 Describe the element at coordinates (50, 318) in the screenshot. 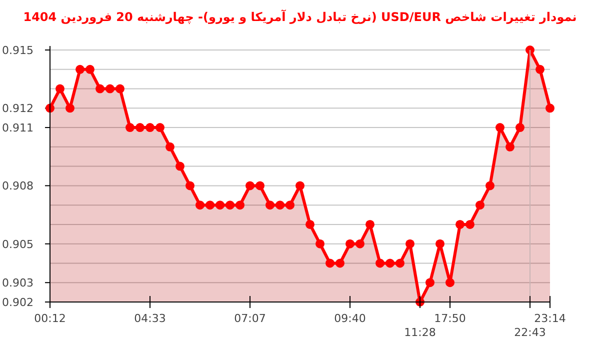

I see `x-tick-label: 00:12` at that location.